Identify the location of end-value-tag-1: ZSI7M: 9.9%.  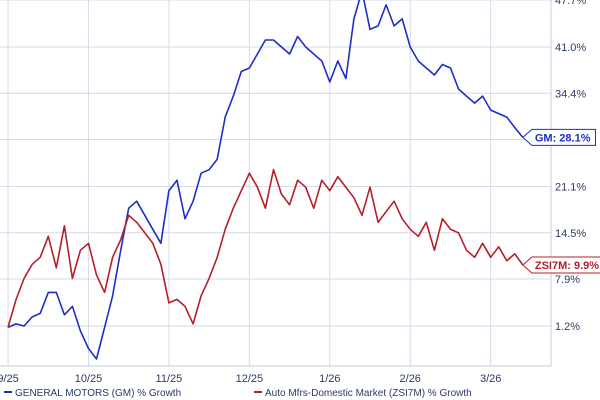
(561, 265).